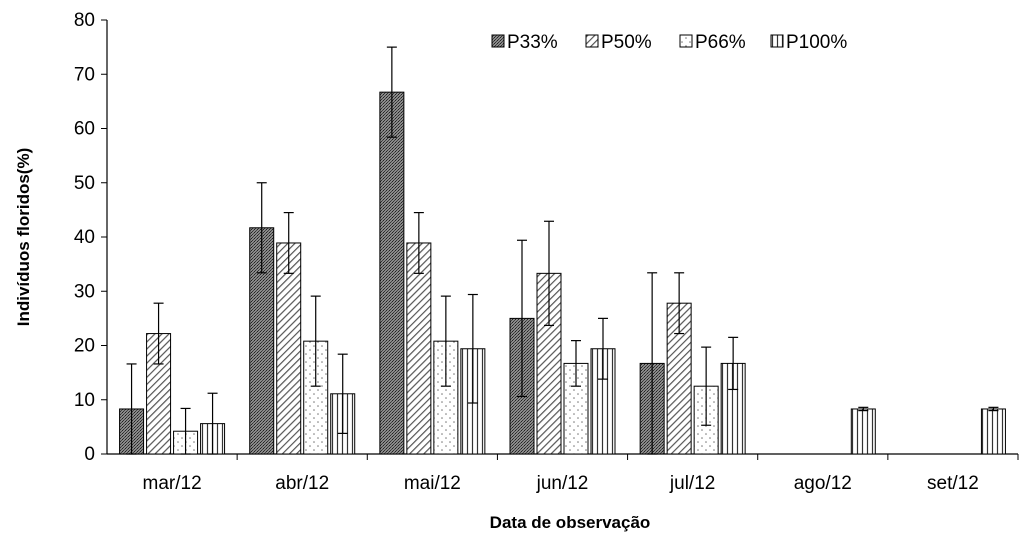 The height and width of the screenshot is (536, 1024). I want to click on x-tick-label: jul/12, so click(692, 483).